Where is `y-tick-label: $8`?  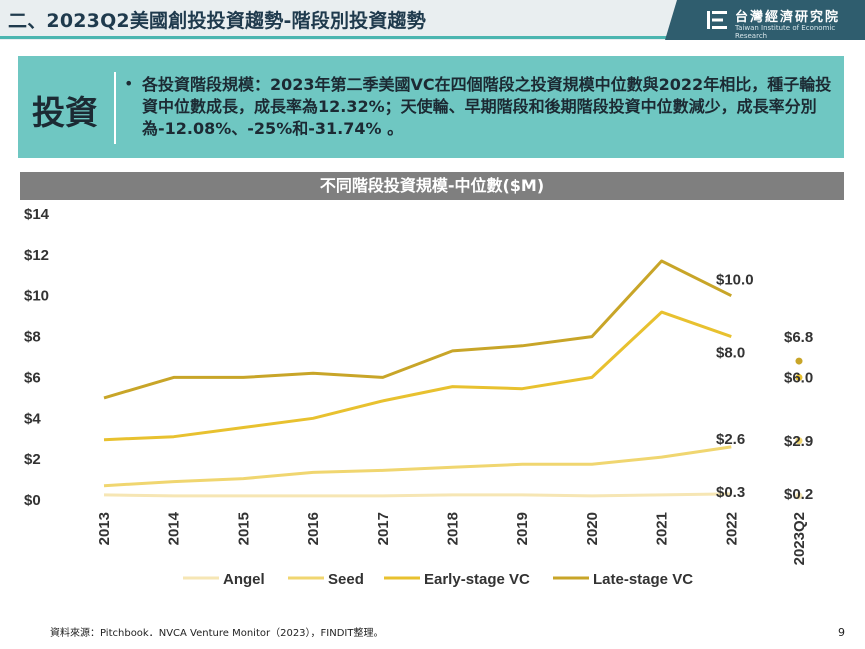
y-tick-label: $8 is located at coordinates (32, 337).